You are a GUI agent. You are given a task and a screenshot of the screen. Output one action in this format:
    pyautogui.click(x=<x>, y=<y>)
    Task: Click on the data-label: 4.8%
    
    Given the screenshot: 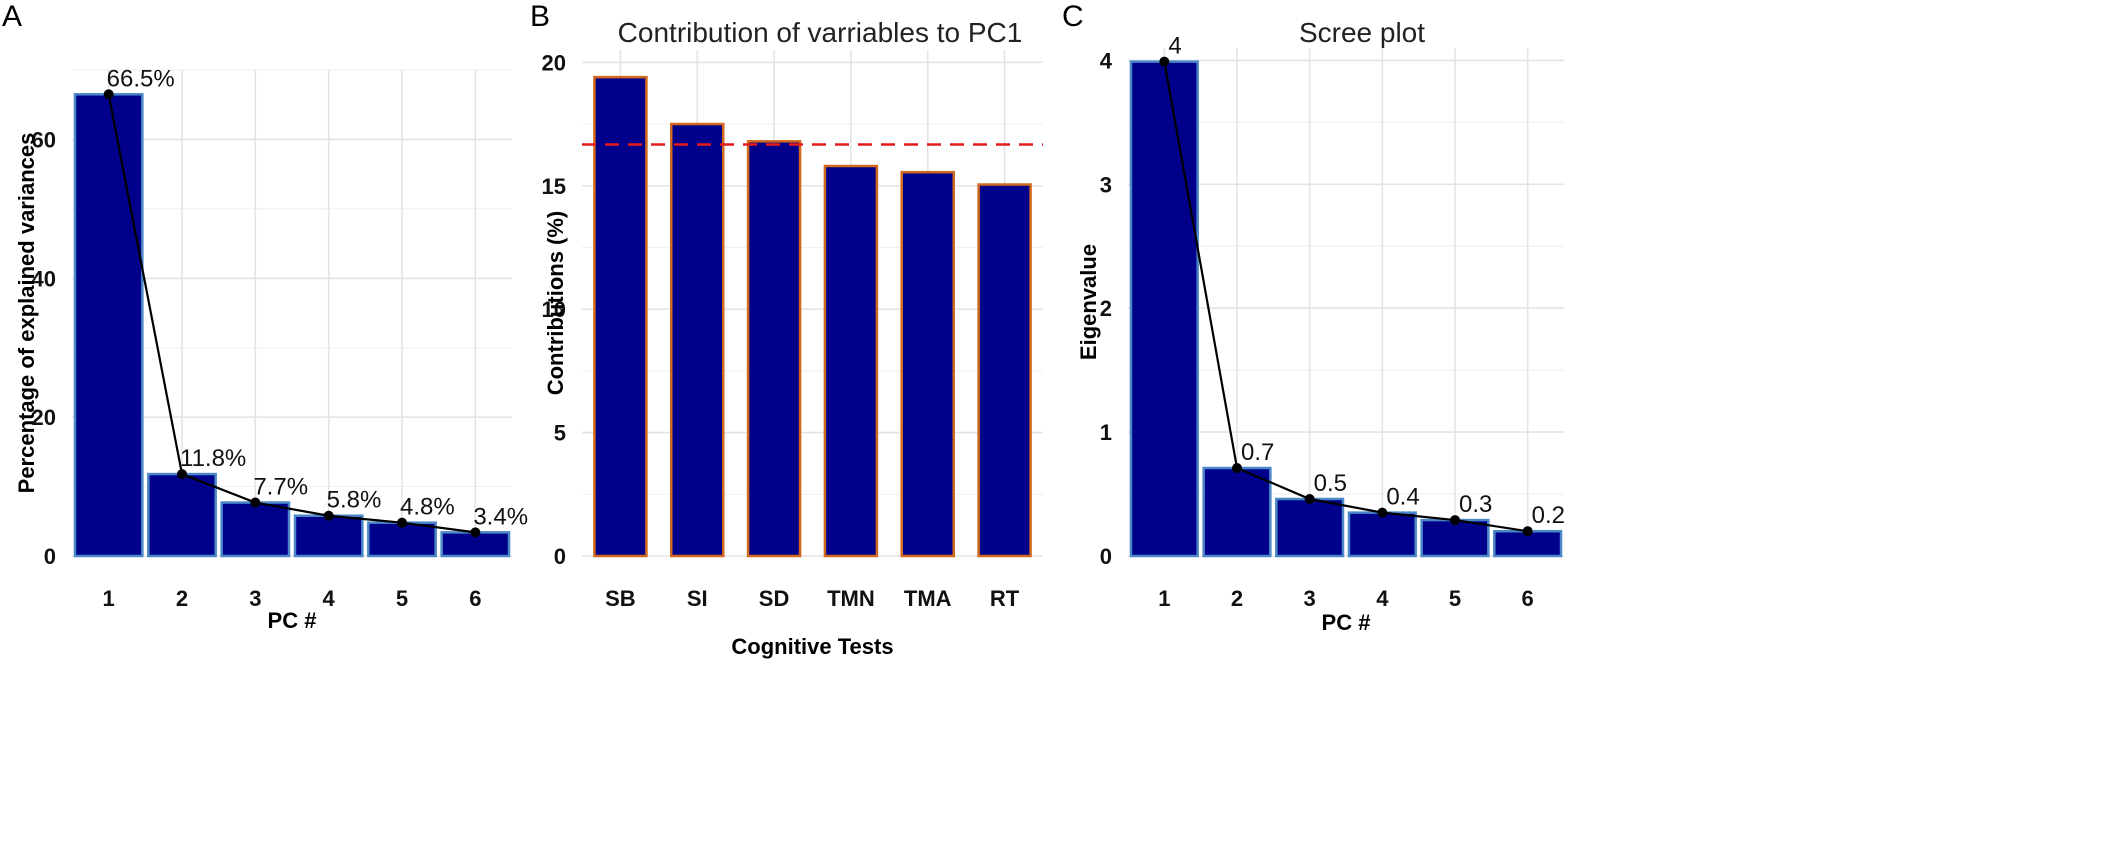 What is the action you would take?
    pyautogui.click(x=427, y=507)
    